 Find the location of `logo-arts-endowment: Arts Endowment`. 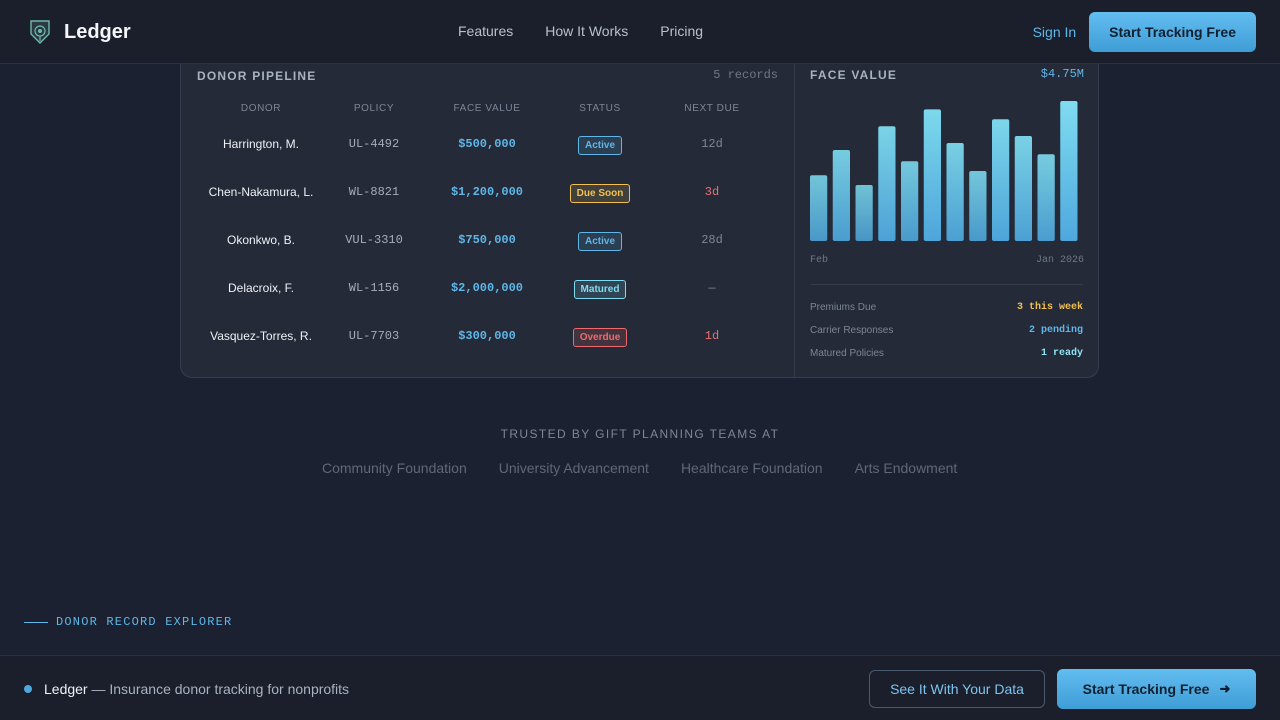

logo-arts-endowment: Arts Endowment is located at coordinates (906, 468).